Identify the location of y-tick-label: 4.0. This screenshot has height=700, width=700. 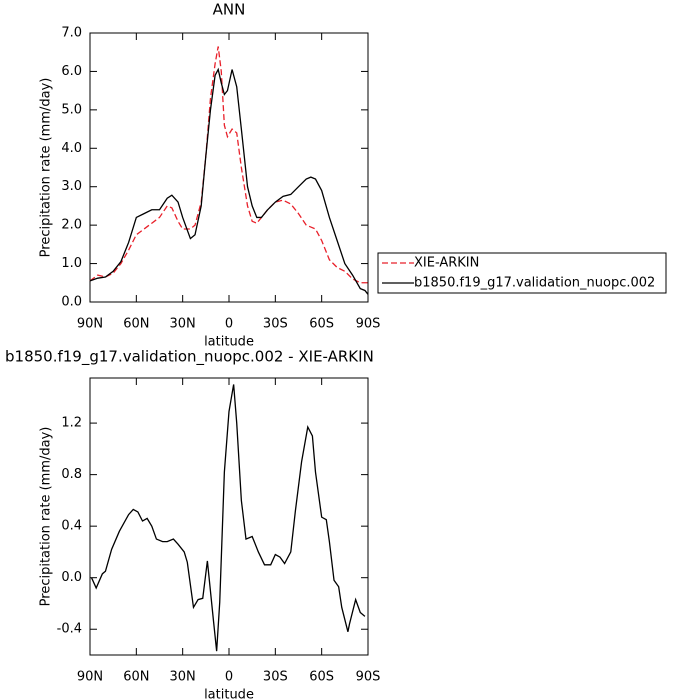
(71, 148).